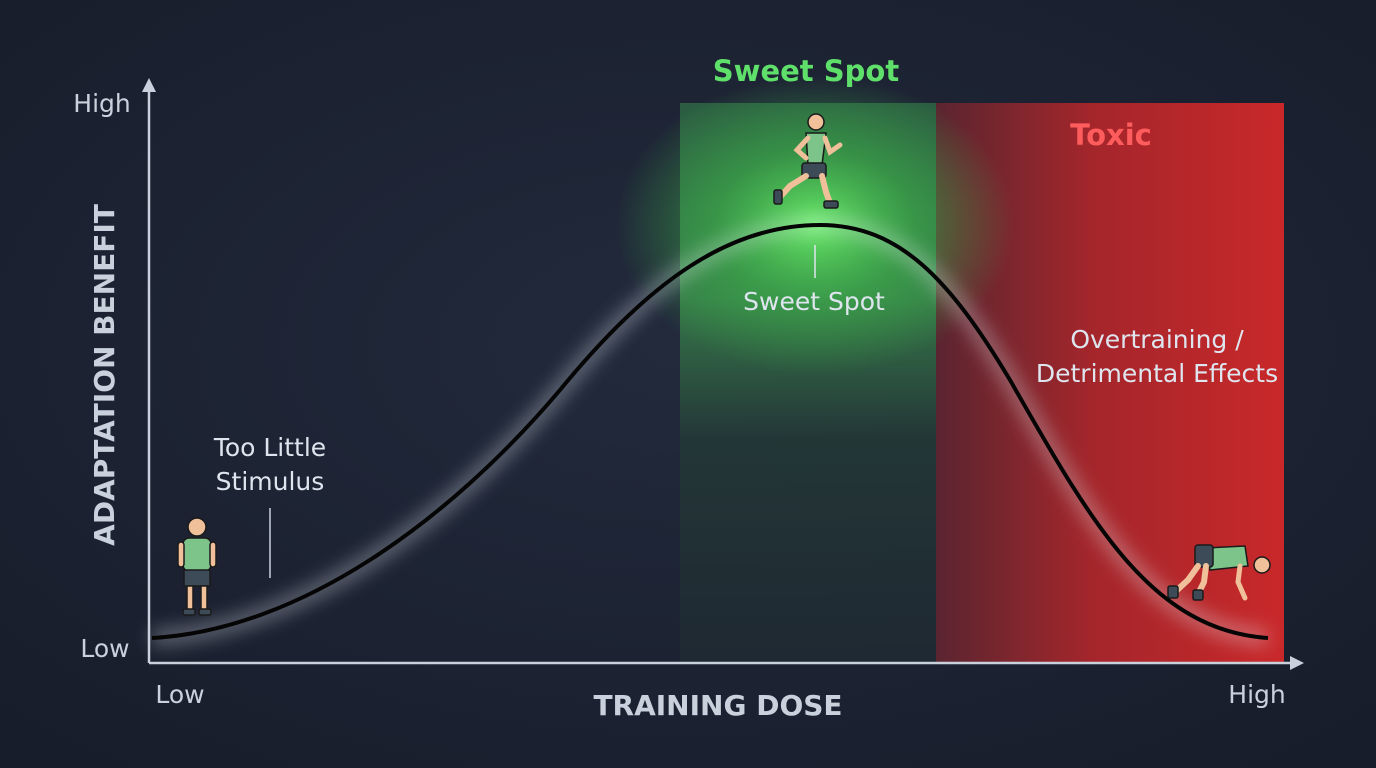  I want to click on annotation-line: Overtraining /, so click(1157, 339).